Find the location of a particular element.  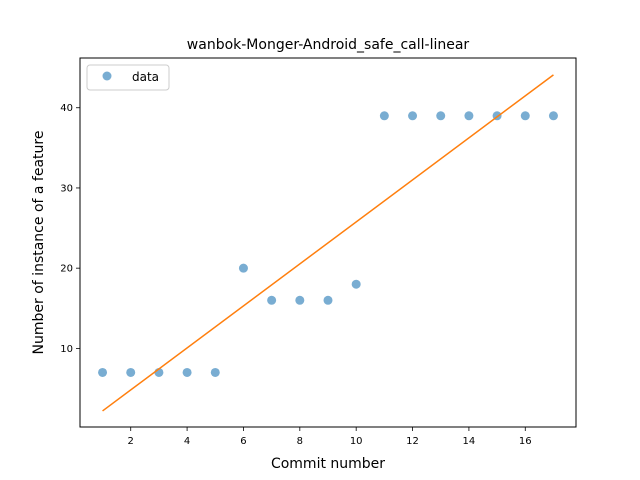

x-axis-label: Commit number is located at coordinates (328, 464).